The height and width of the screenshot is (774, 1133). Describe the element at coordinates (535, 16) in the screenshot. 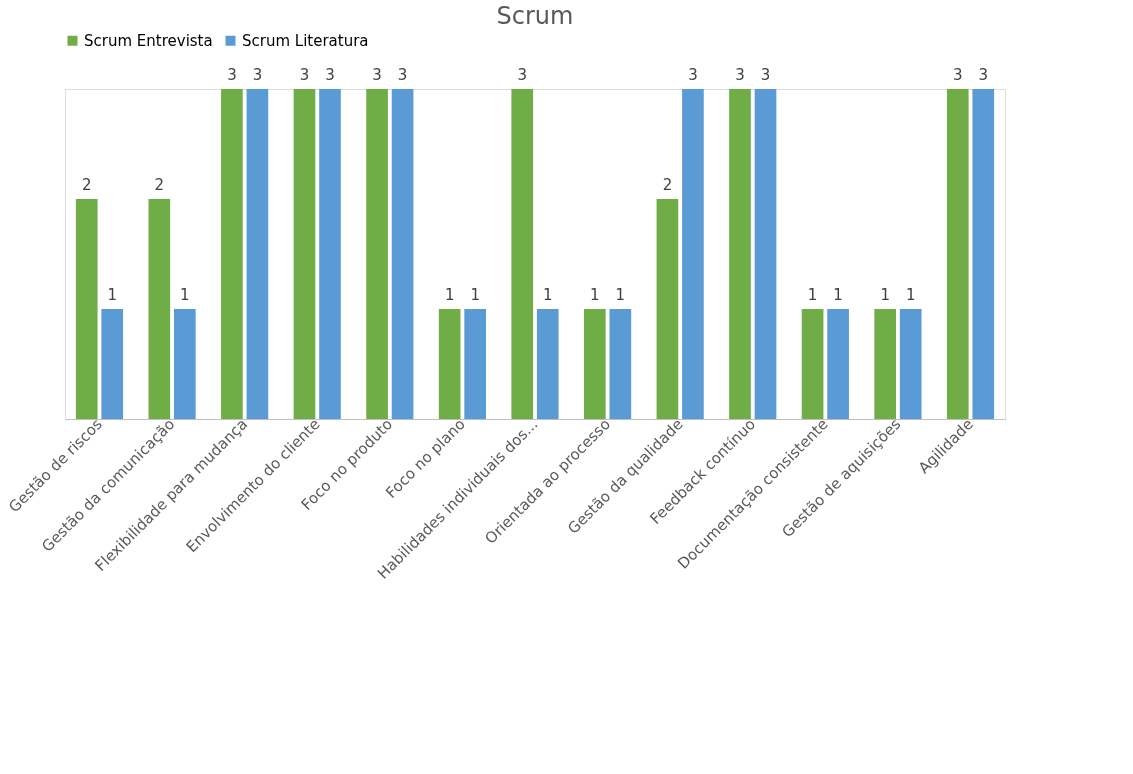

I see `chart-title: Scrum` at that location.